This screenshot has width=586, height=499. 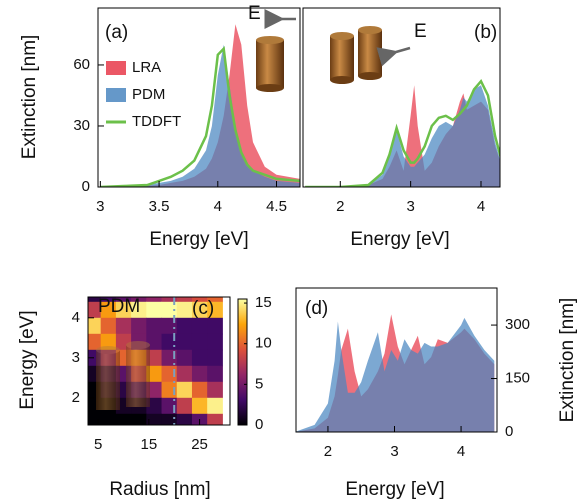 What do you see at coordinates (76, 317) in the screenshot?
I see `y-tick-label: 4` at bounding box center [76, 317].